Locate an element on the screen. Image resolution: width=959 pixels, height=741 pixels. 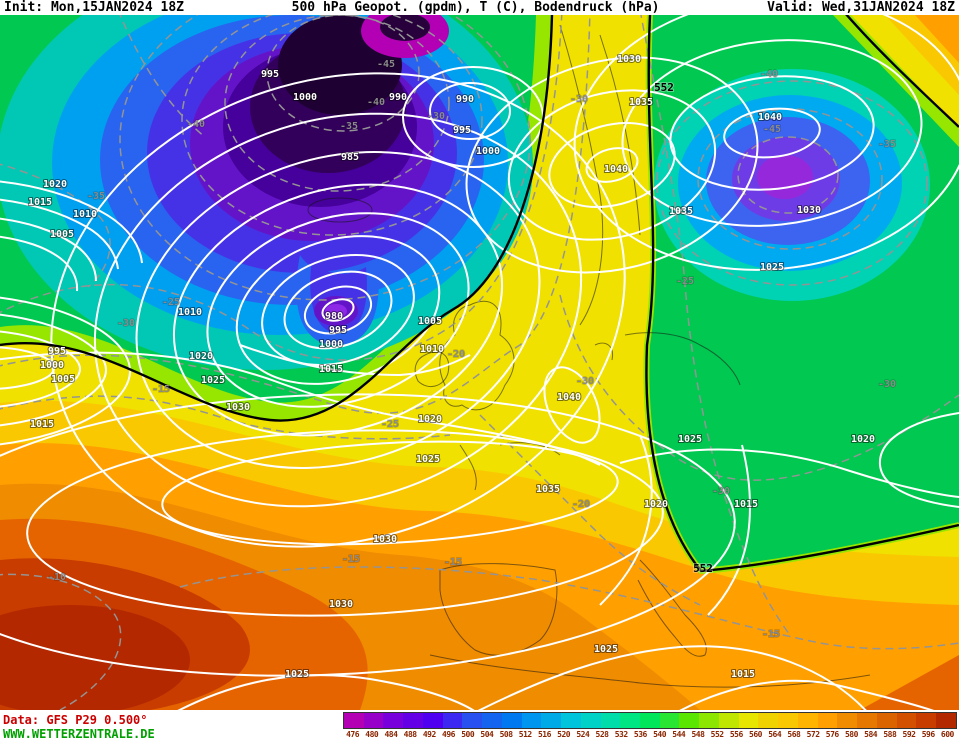
colorbar-tick: 556 is located at coordinates (736, 734).